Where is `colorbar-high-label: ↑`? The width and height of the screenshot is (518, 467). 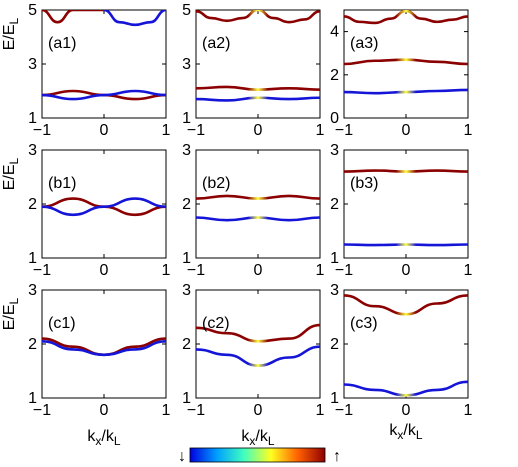 colorbar-high-label: ↑ is located at coordinates (337, 456).